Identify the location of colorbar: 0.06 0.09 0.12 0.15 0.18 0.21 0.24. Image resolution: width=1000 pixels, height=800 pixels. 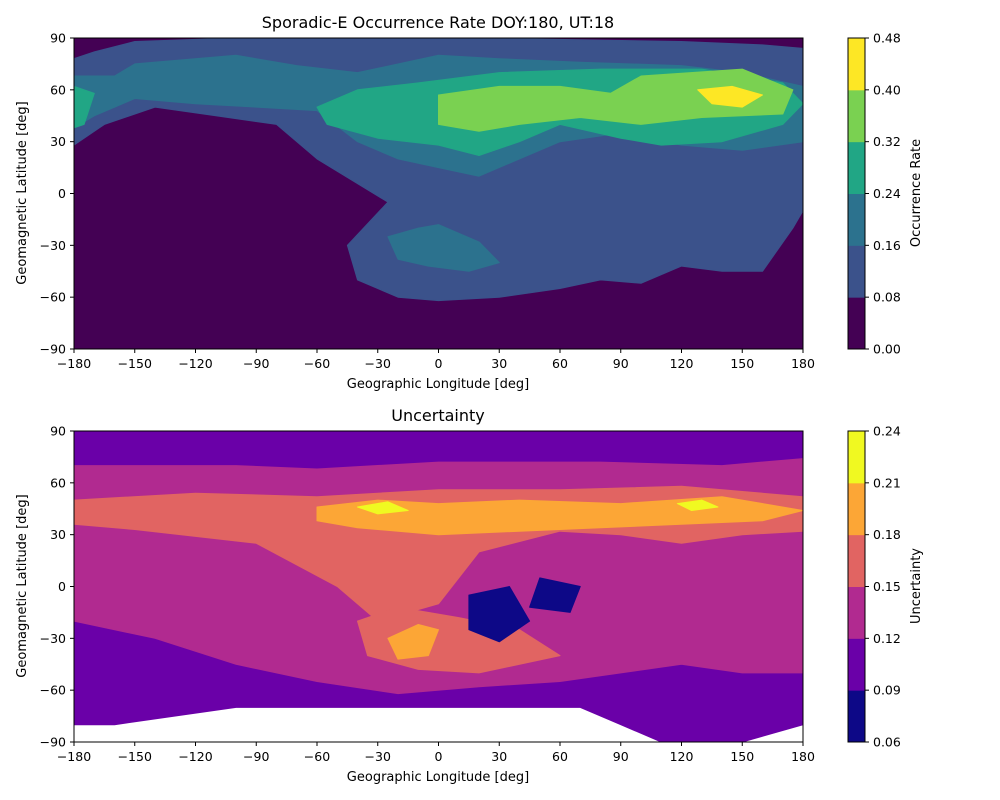
(874, 587).